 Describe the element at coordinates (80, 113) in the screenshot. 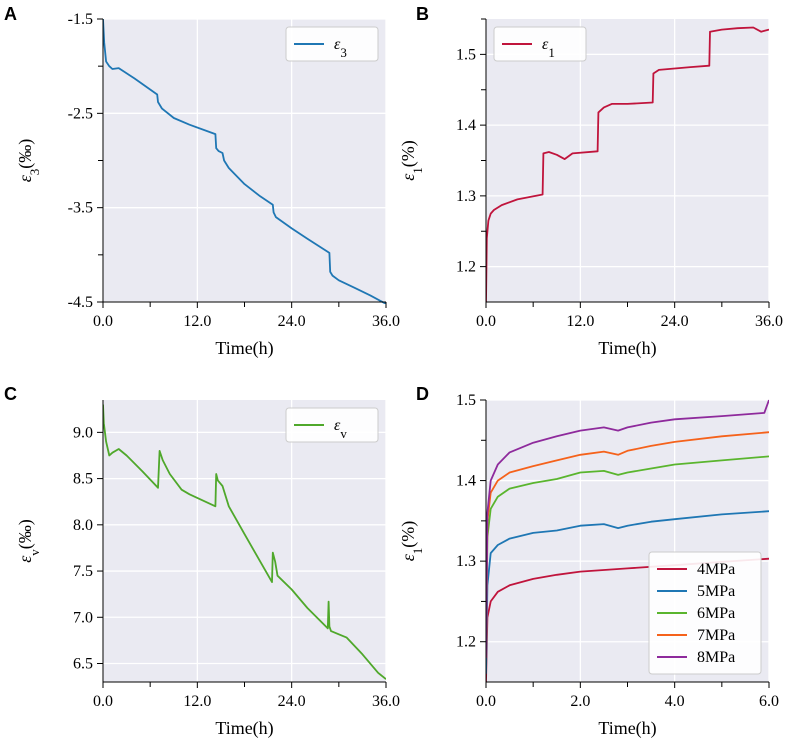

I see `y-tick-label: -2.5` at that location.